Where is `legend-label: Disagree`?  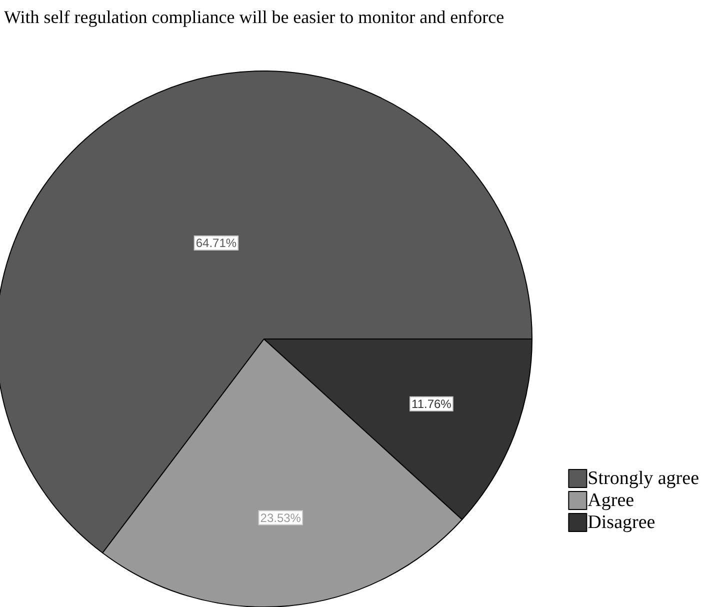
legend-label: Disagree is located at coordinates (622, 522).